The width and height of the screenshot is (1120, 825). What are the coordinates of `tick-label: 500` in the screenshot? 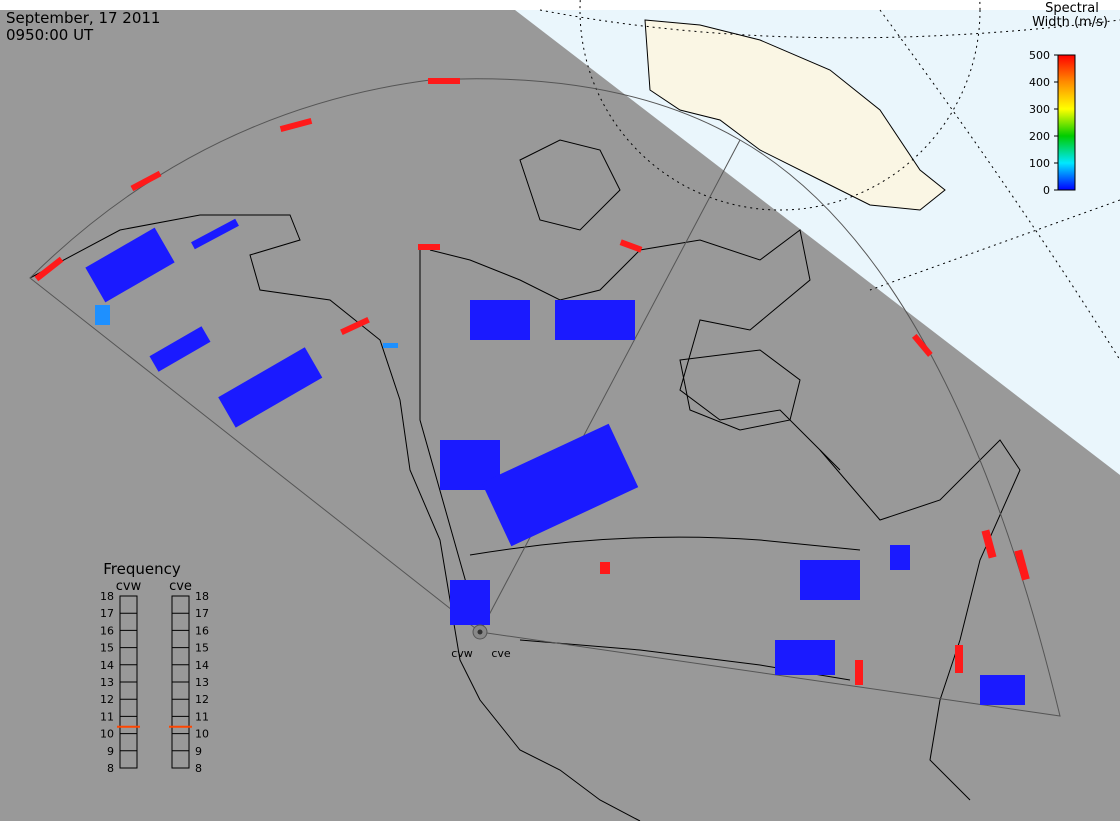 It's located at (1039, 55).